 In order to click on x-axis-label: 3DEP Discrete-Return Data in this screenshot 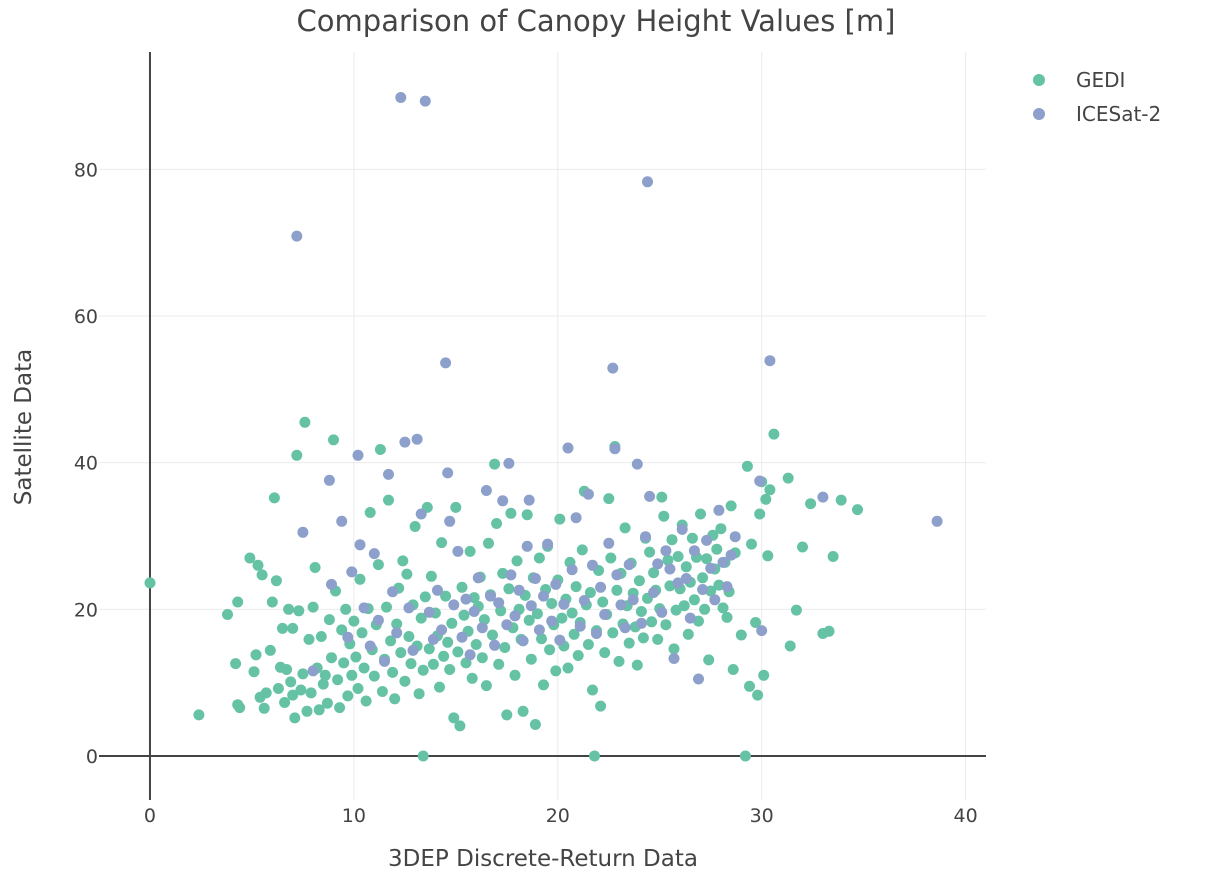, I will do `click(543, 859)`.